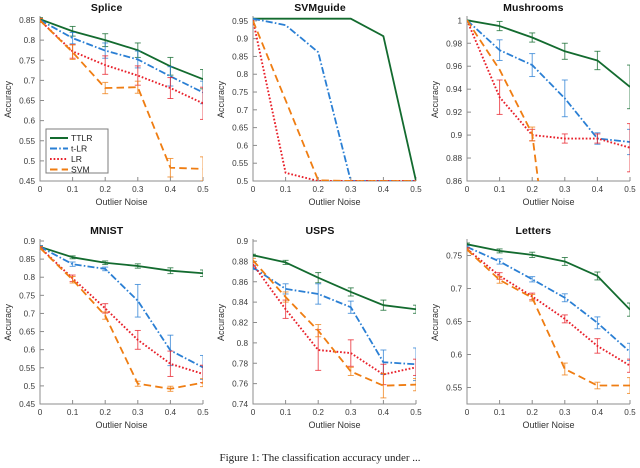 The height and width of the screenshot is (468, 640). Describe the element at coordinates (107, 231) in the screenshot. I see `panel-title: MNIST` at that location.